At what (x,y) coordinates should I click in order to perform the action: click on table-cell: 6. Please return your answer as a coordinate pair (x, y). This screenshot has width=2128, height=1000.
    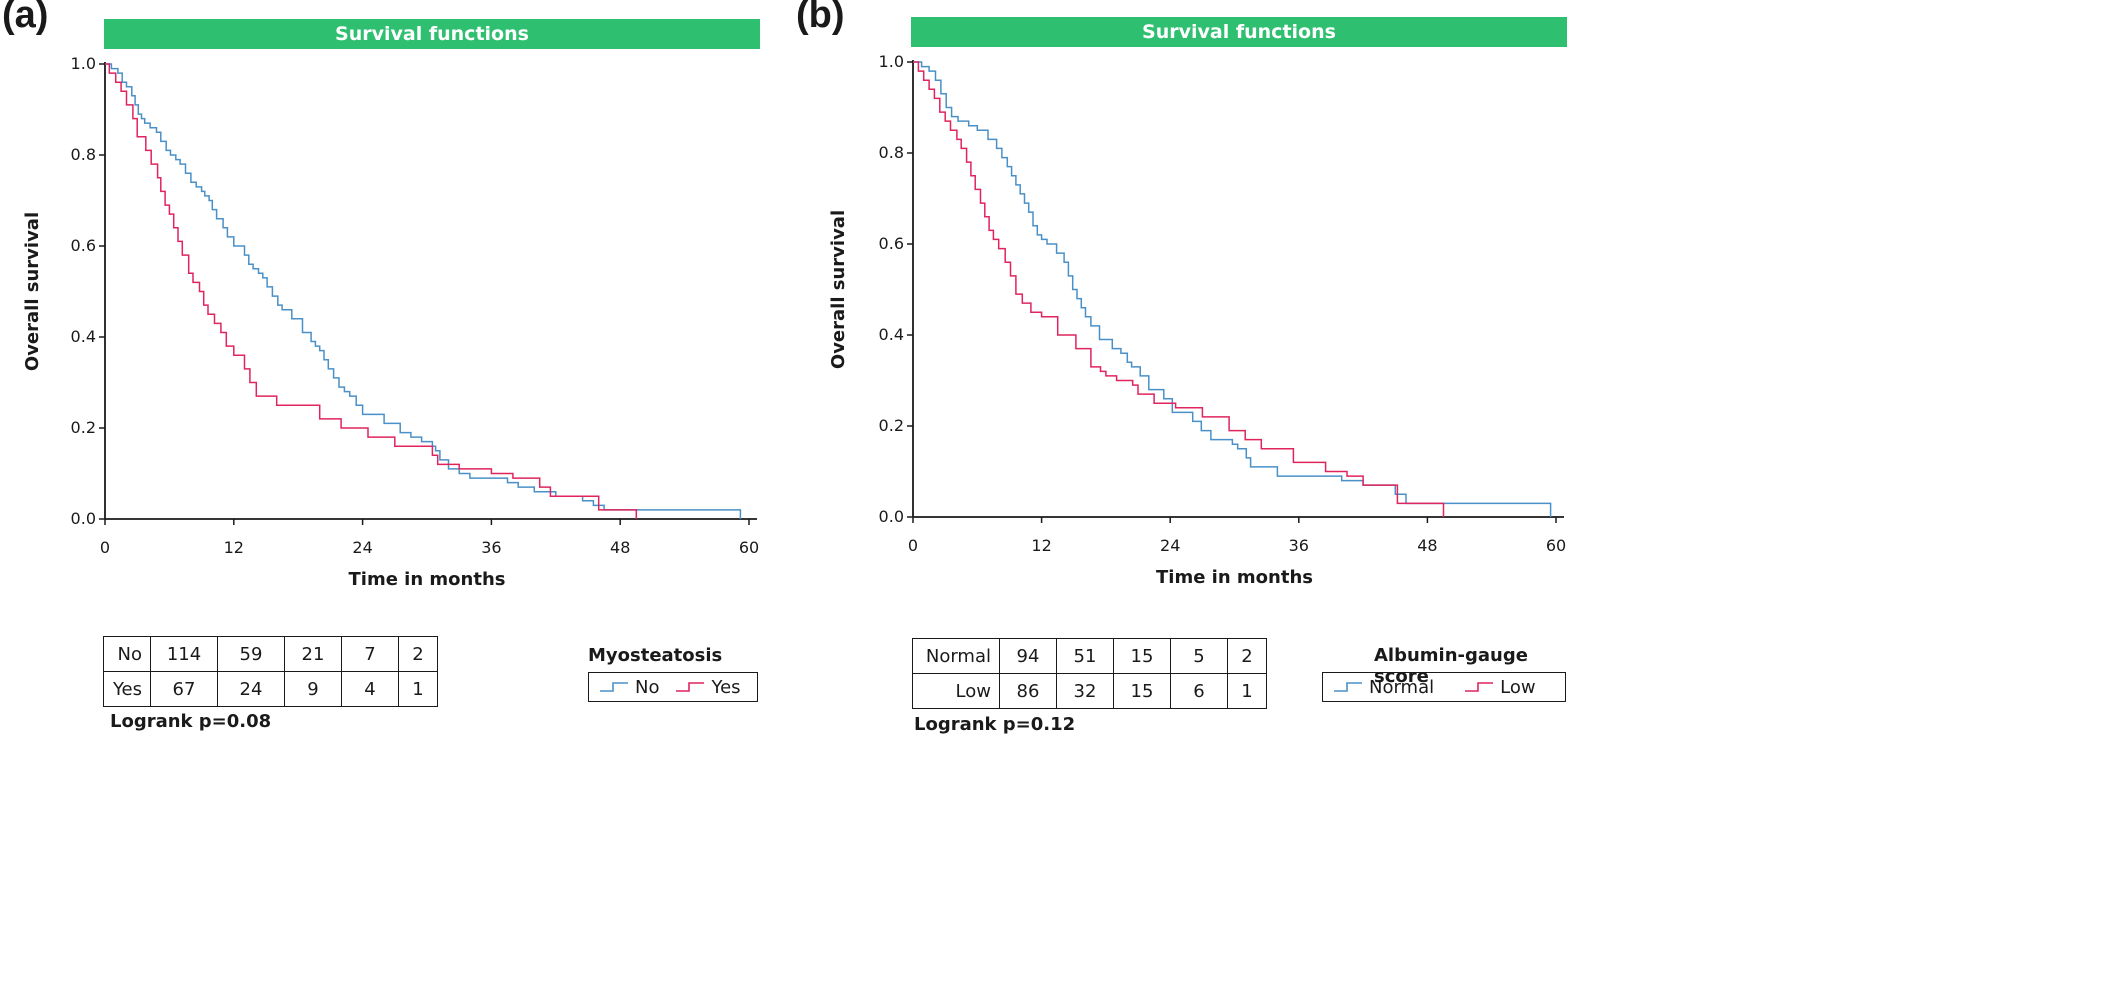
    Looking at the image, I should click on (1199, 691).